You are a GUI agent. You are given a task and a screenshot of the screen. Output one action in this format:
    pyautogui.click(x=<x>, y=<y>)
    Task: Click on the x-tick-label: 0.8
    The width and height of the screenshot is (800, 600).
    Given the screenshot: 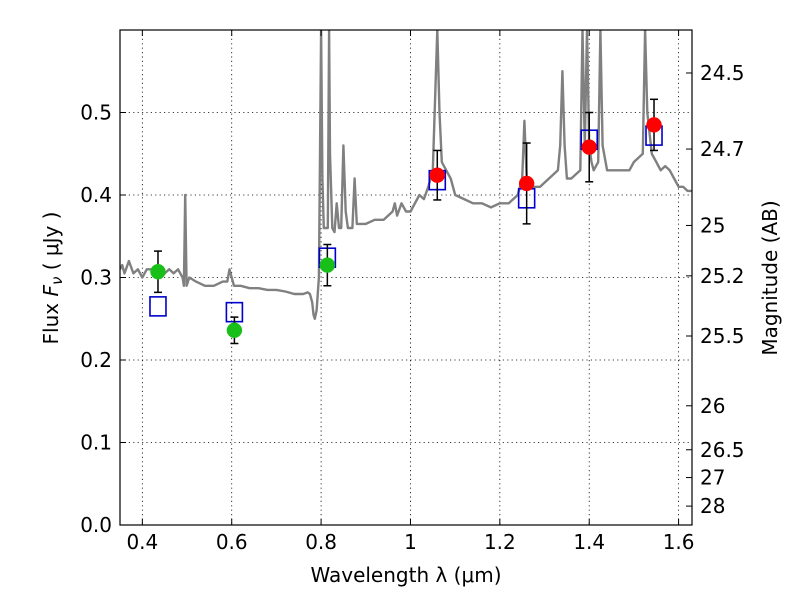 What is the action you would take?
    pyautogui.click(x=321, y=542)
    